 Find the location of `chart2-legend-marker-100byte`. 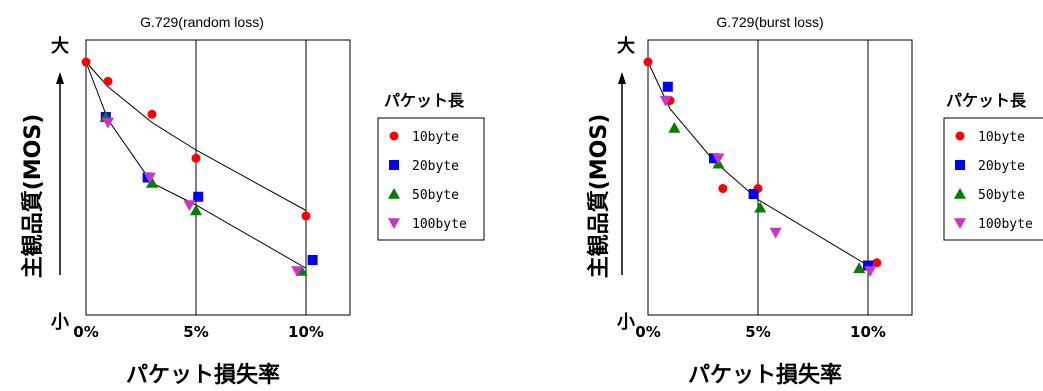

chart2-legend-marker-100byte is located at coordinates (960, 223).